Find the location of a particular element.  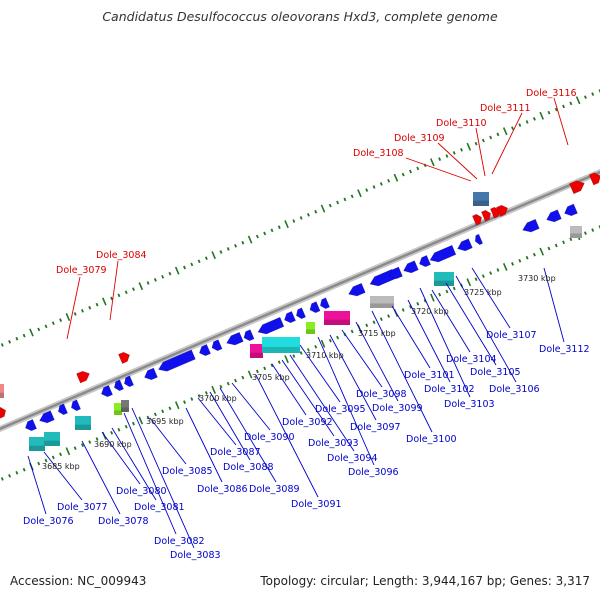

axis-label-7: 3720 kbp is located at coordinates (430, 311).